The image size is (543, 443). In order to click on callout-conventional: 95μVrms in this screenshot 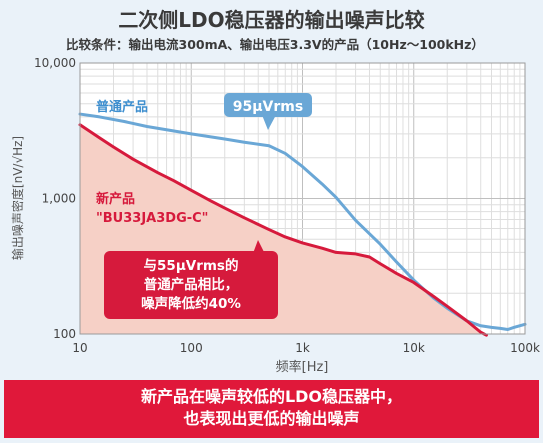, I will do `click(268, 111)`.